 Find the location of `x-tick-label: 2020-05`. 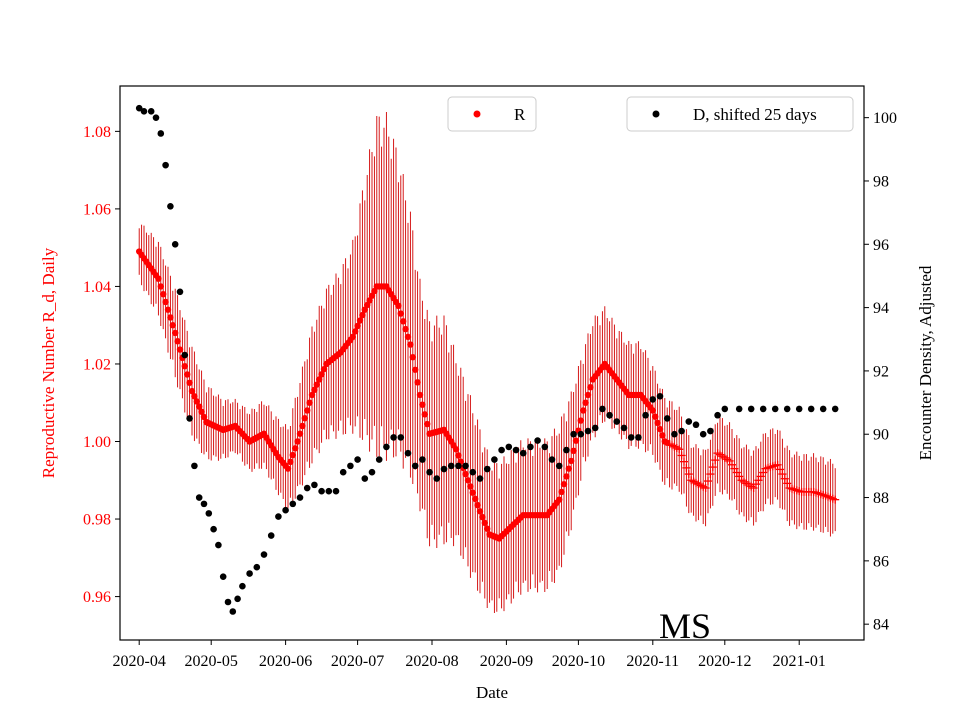

x-tick-label: 2020-05 is located at coordinates (211, 661).